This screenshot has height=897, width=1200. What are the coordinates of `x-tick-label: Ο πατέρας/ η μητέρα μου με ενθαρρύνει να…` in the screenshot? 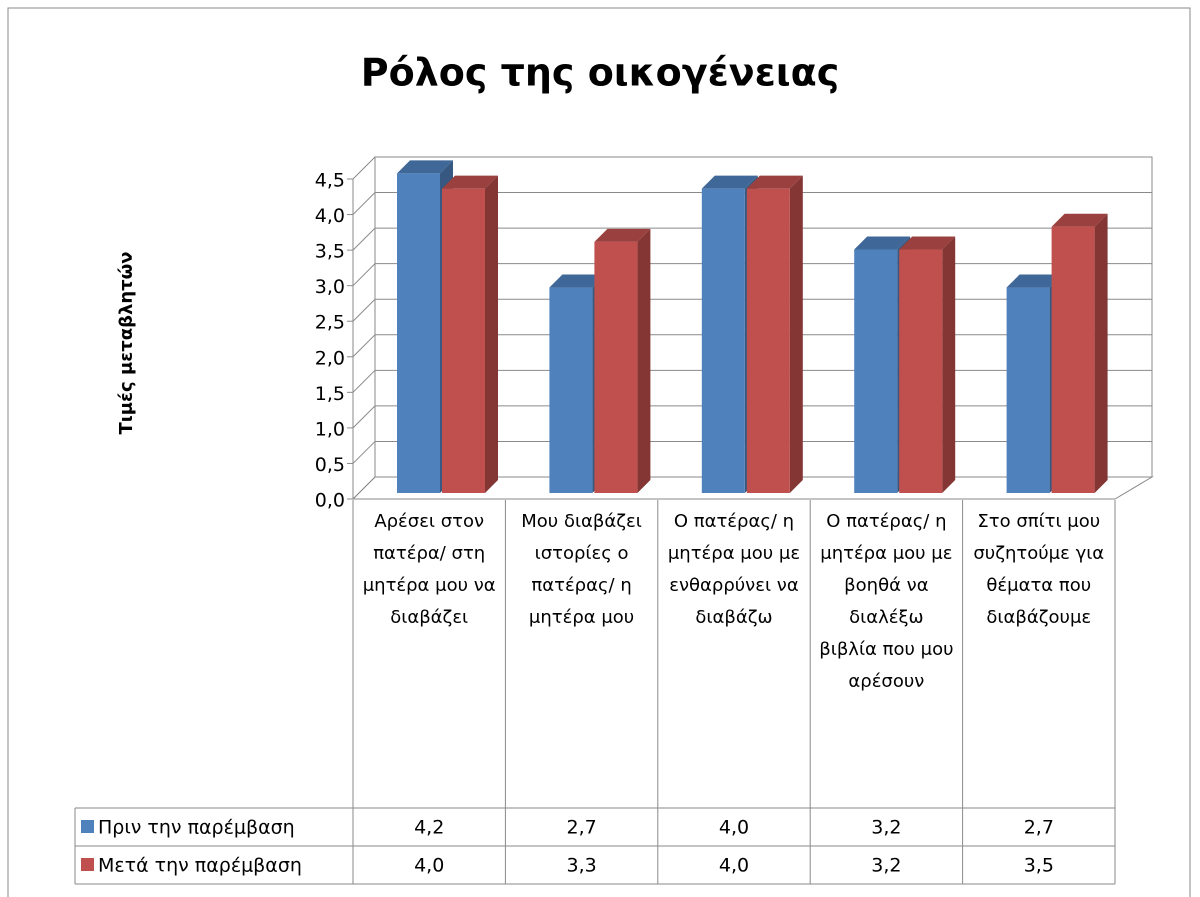 It's located at (734, 569).